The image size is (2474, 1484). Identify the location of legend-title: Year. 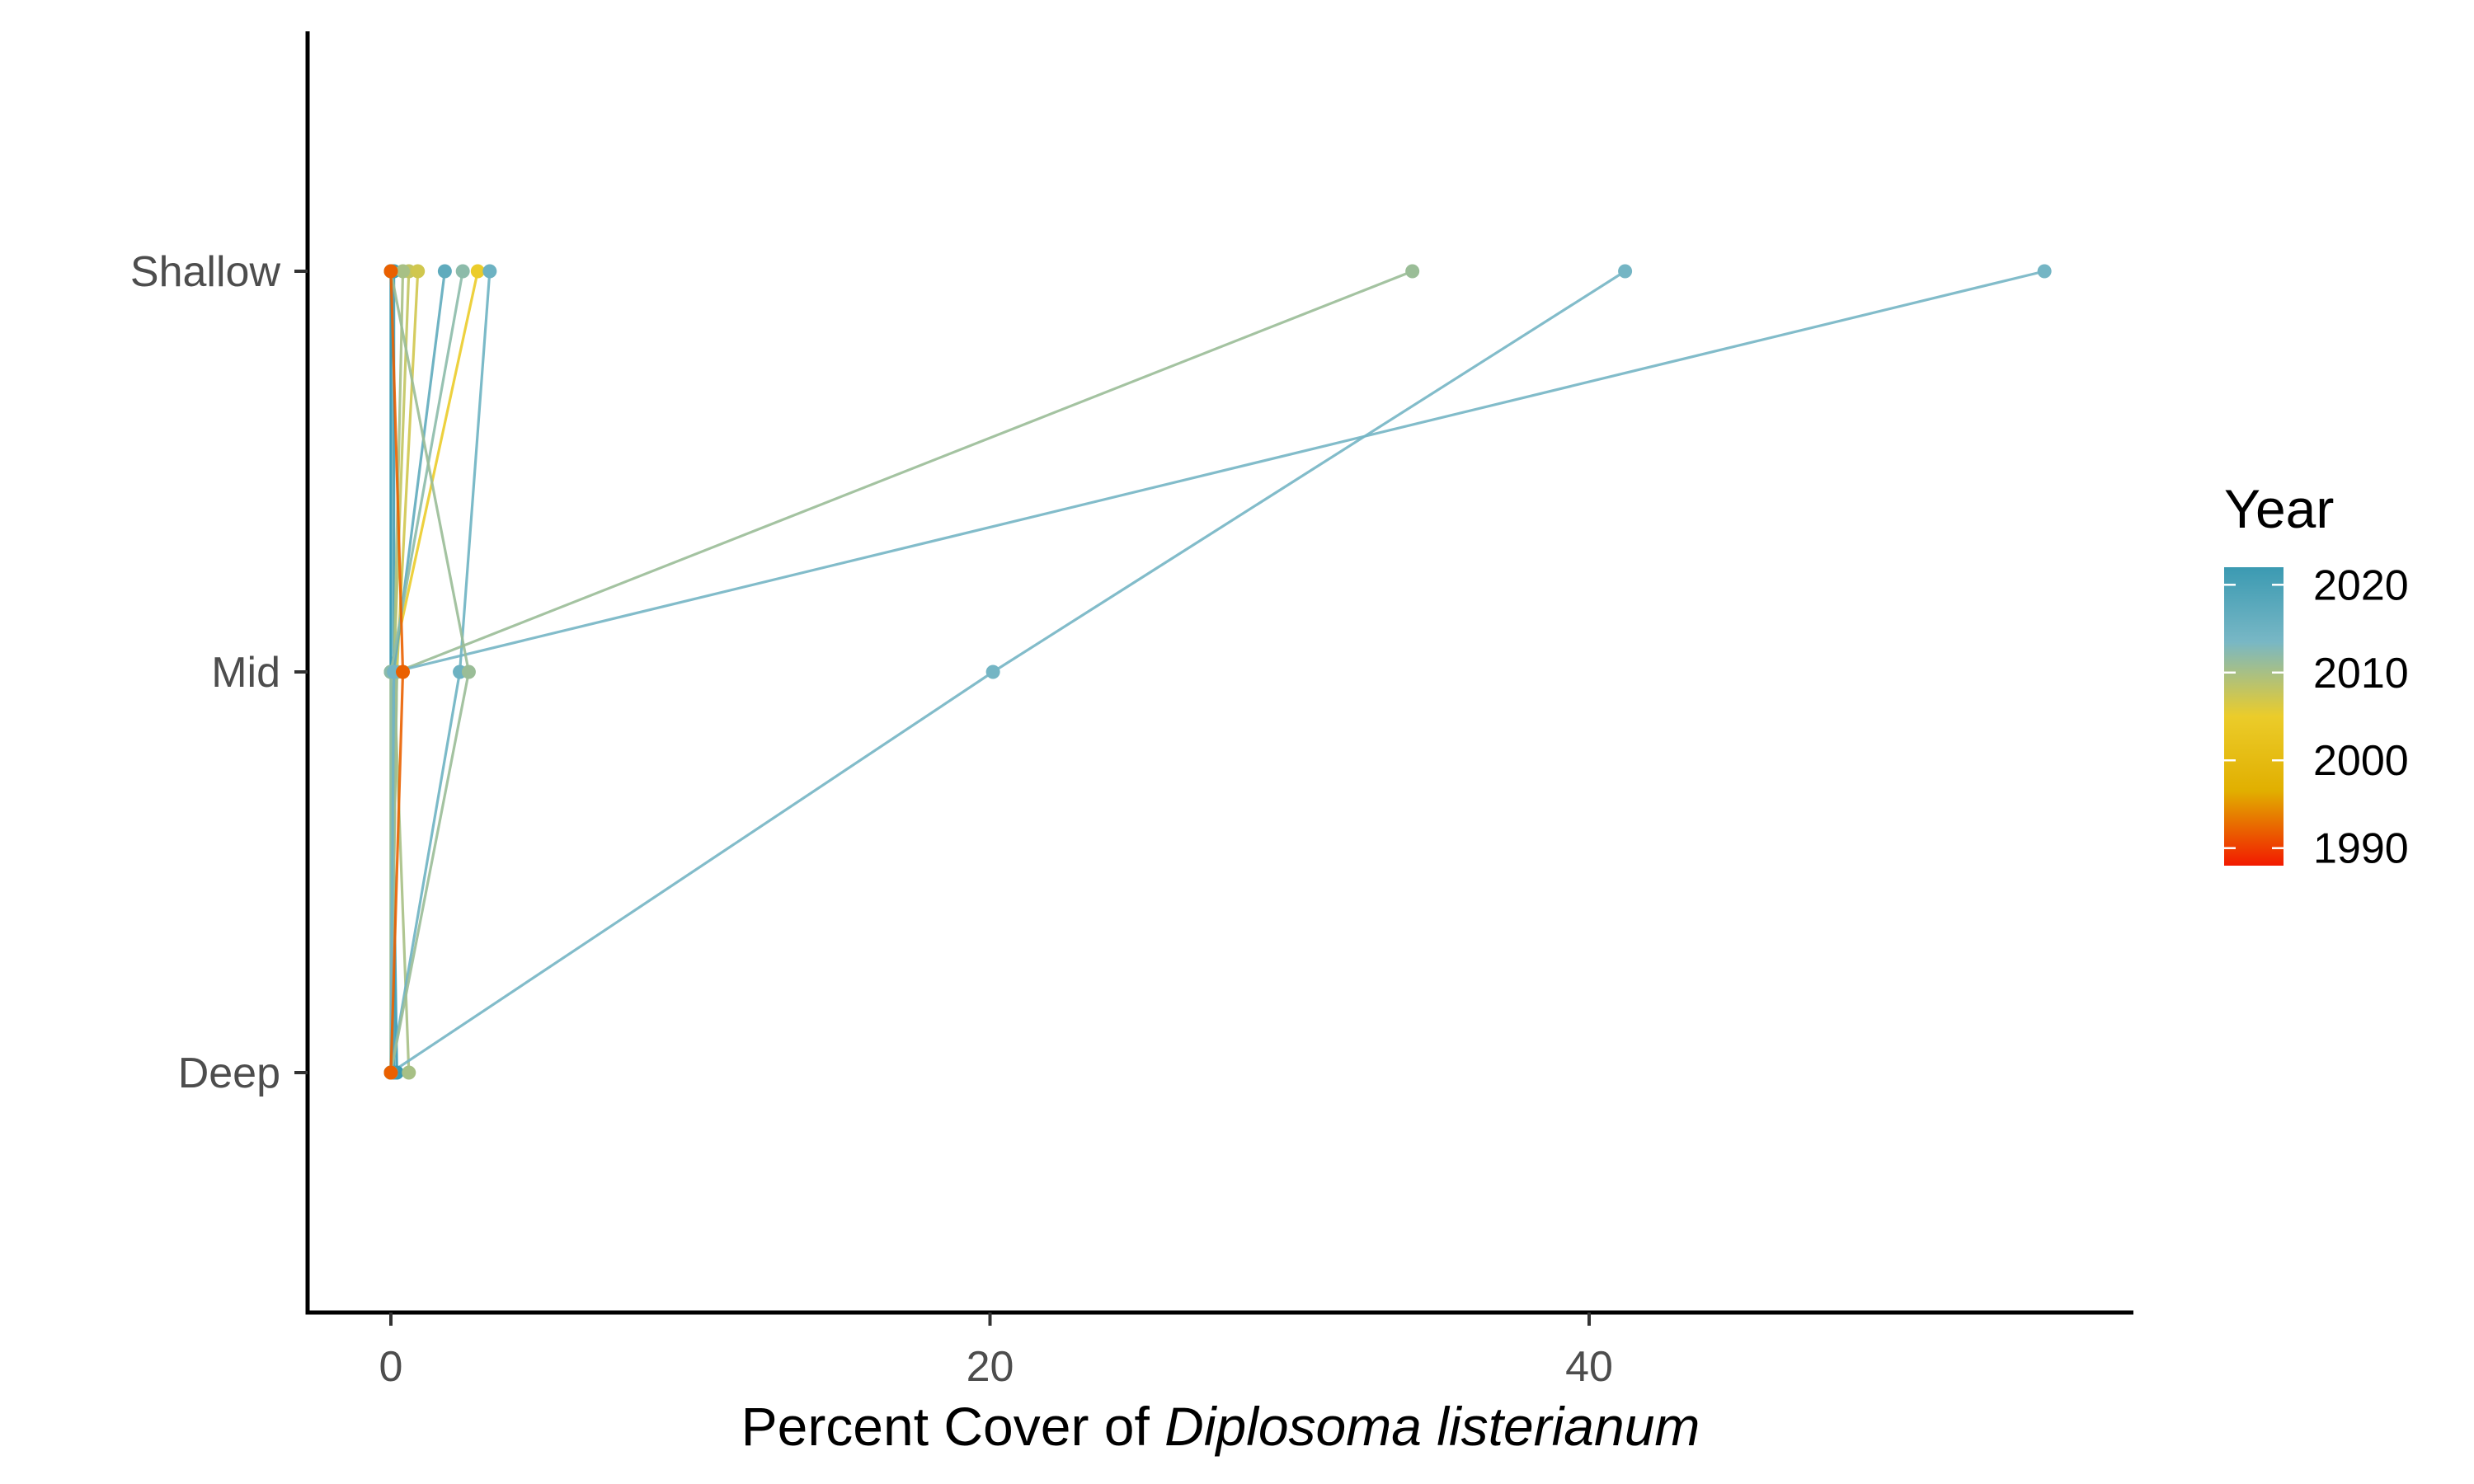
(2279, 509).